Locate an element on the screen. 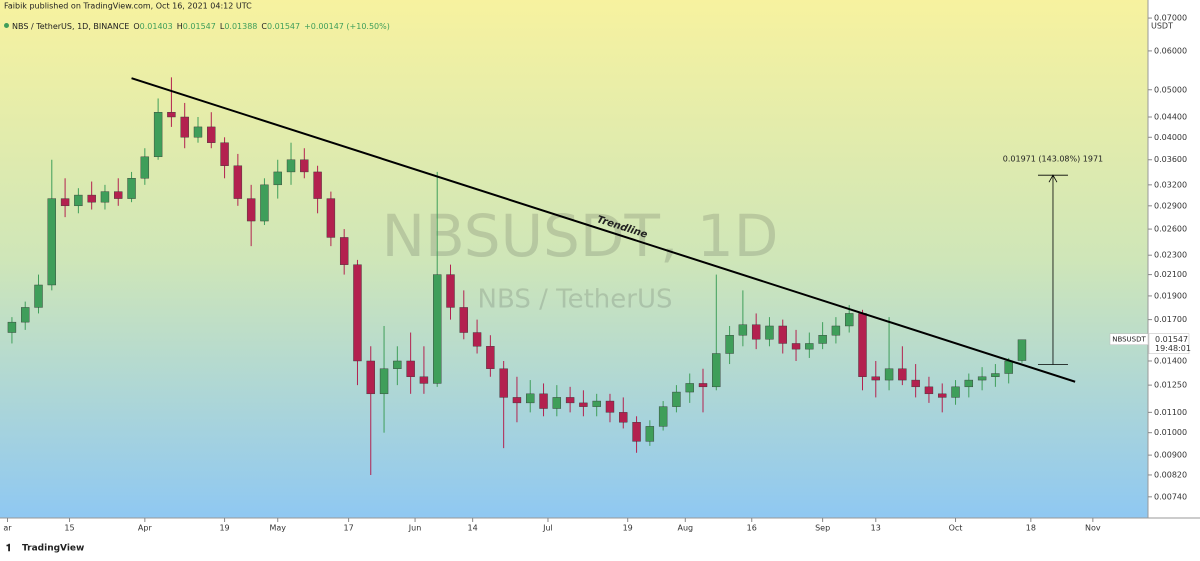  x-tick-label: Oct is located at coordinates (956, 528).